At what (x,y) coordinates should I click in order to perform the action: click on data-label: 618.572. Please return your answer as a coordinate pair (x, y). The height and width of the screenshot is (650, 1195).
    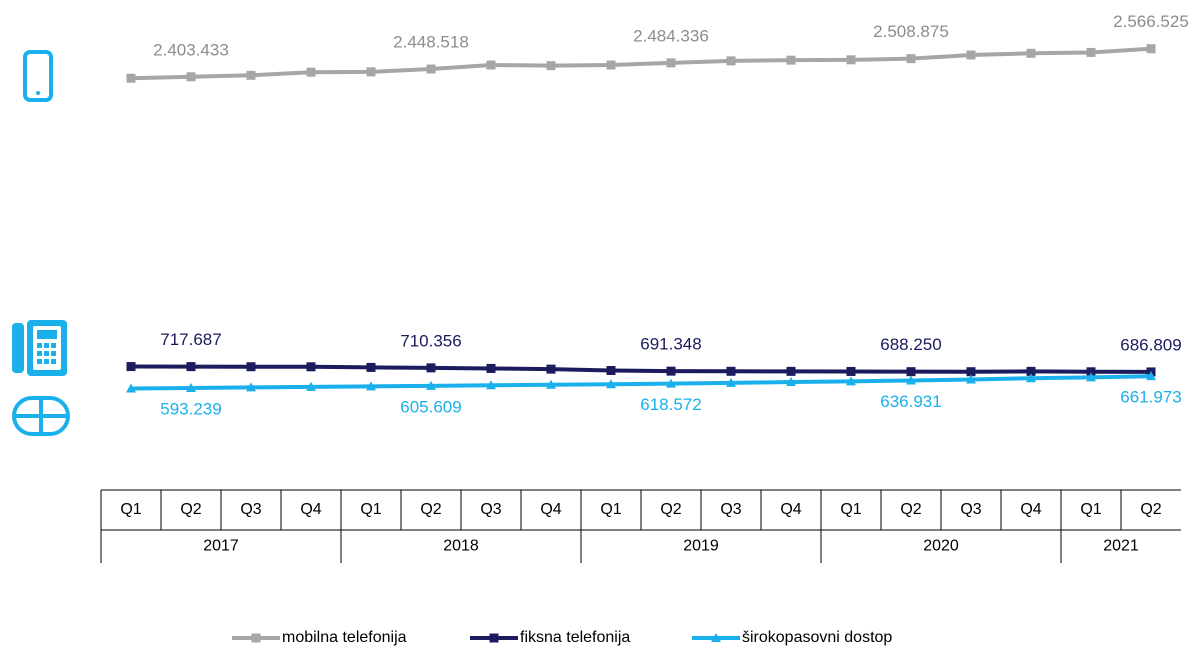
    Looking at the image, I should click on (670, 404).